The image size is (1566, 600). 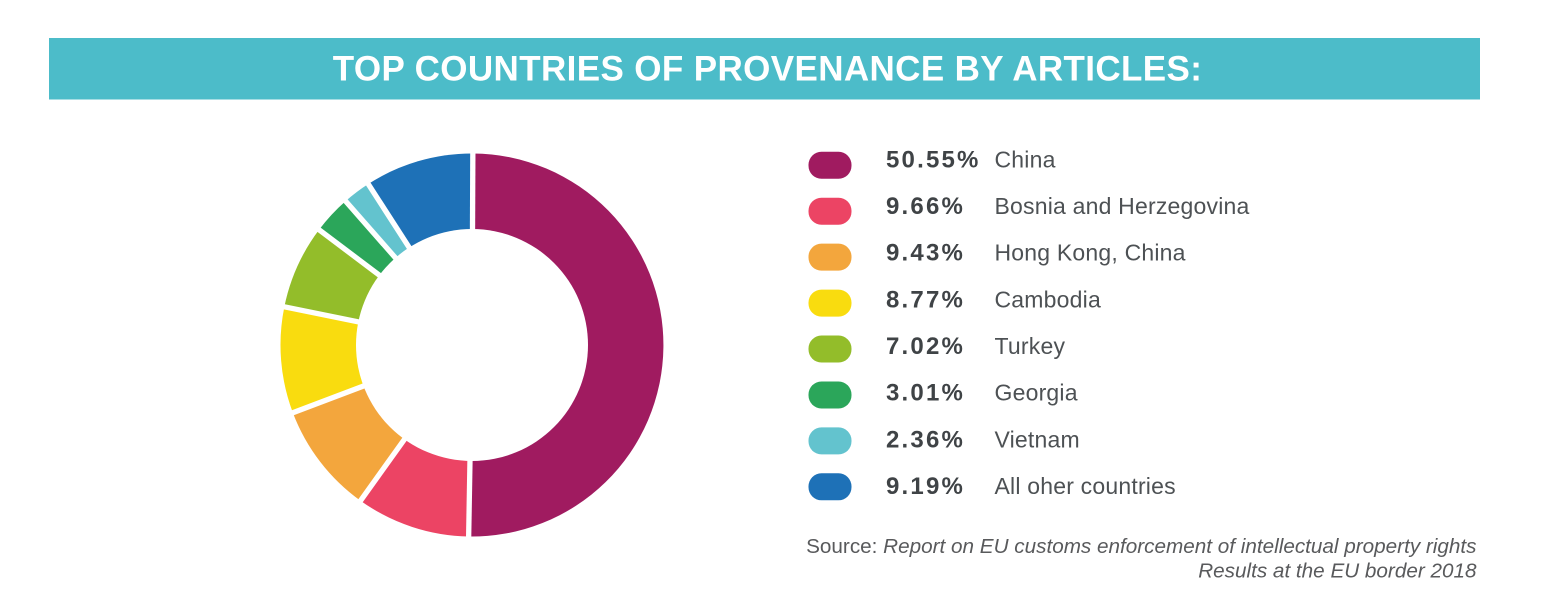 What do you see at coordinates (925, 486) in the screenshot?
I see `svg-text: 9.19%` at bounding box center [925, 486].